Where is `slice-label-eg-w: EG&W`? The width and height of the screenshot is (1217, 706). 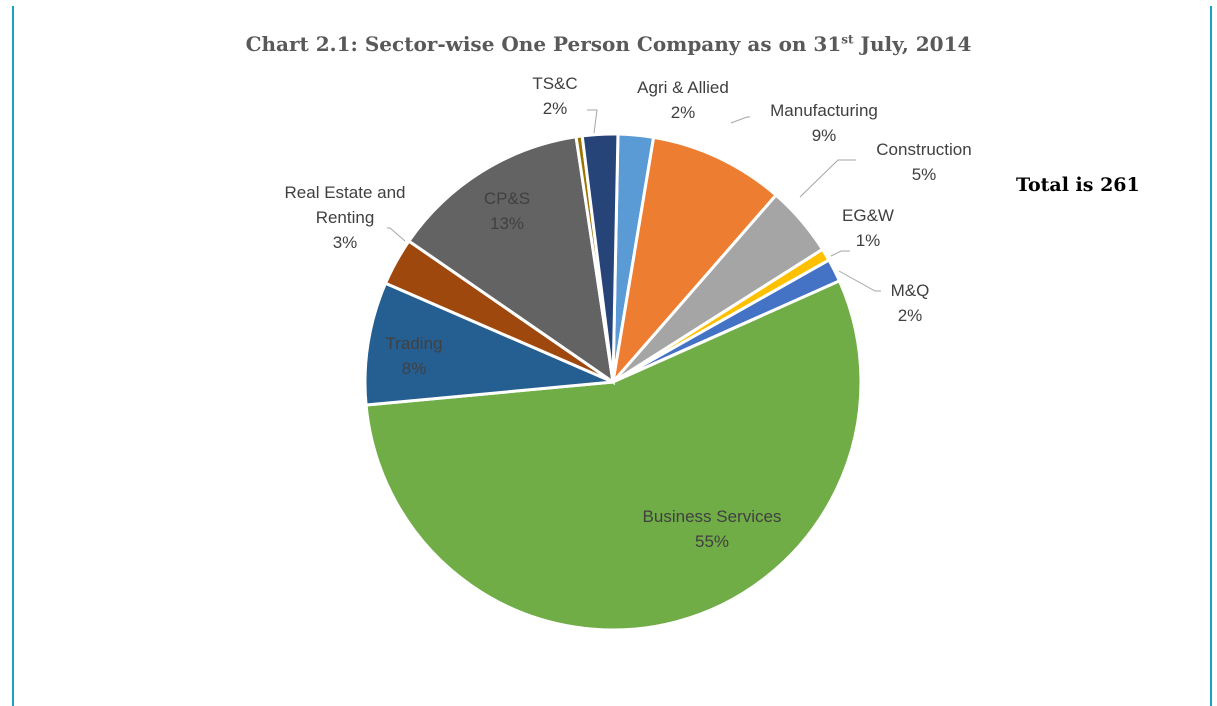
slice-label-eg-w: EG&W is located at coordinates (868, 215).